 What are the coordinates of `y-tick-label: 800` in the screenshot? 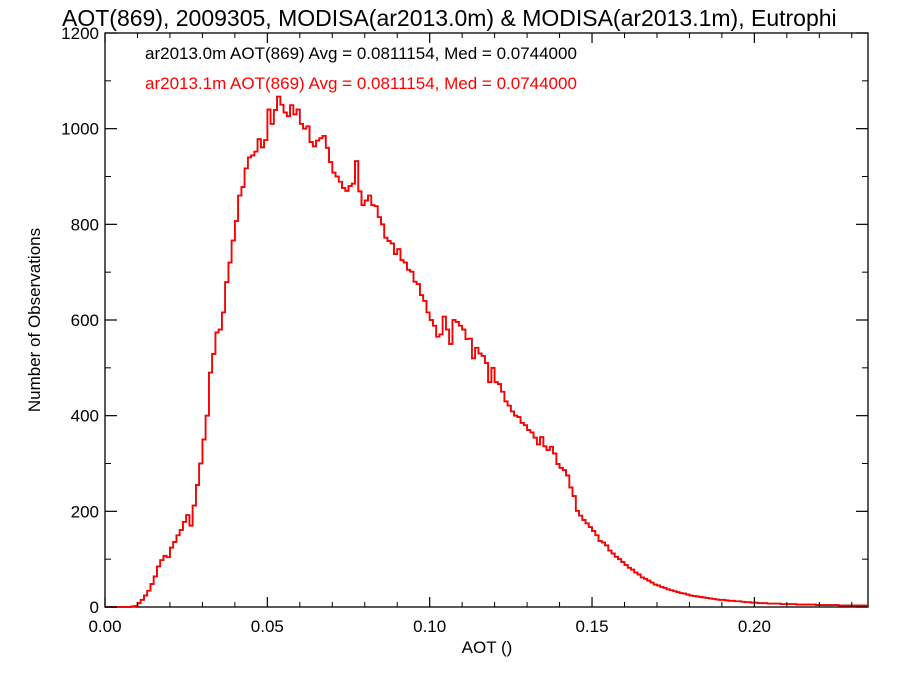 It's located at (85, 224).